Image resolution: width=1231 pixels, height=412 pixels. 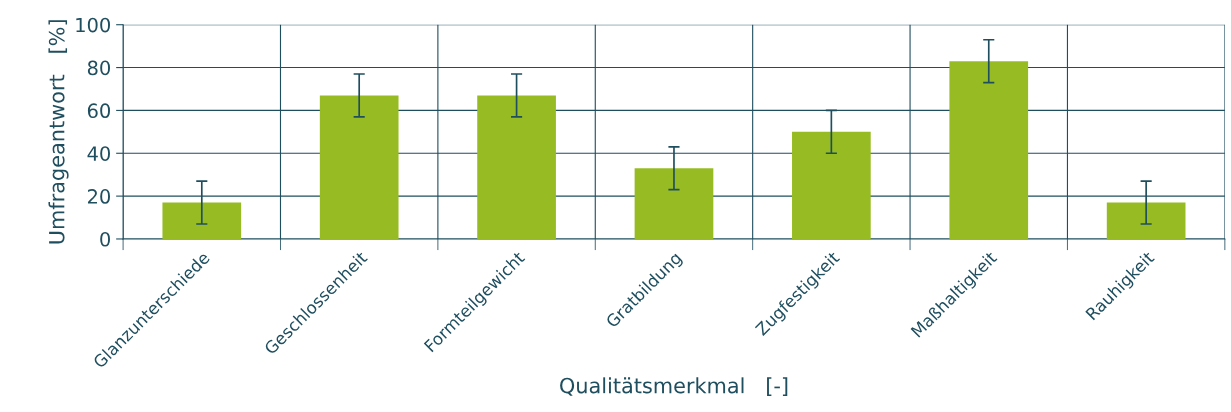 I want to click on y-tick-label: 80, so click(x=98, y=68).